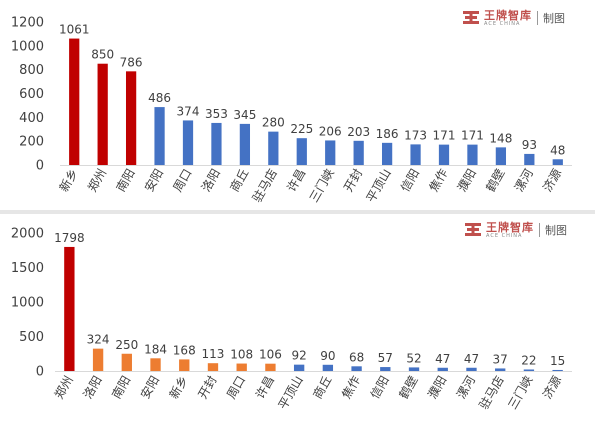  I want to click on data-label: 173, so click(415, 135).